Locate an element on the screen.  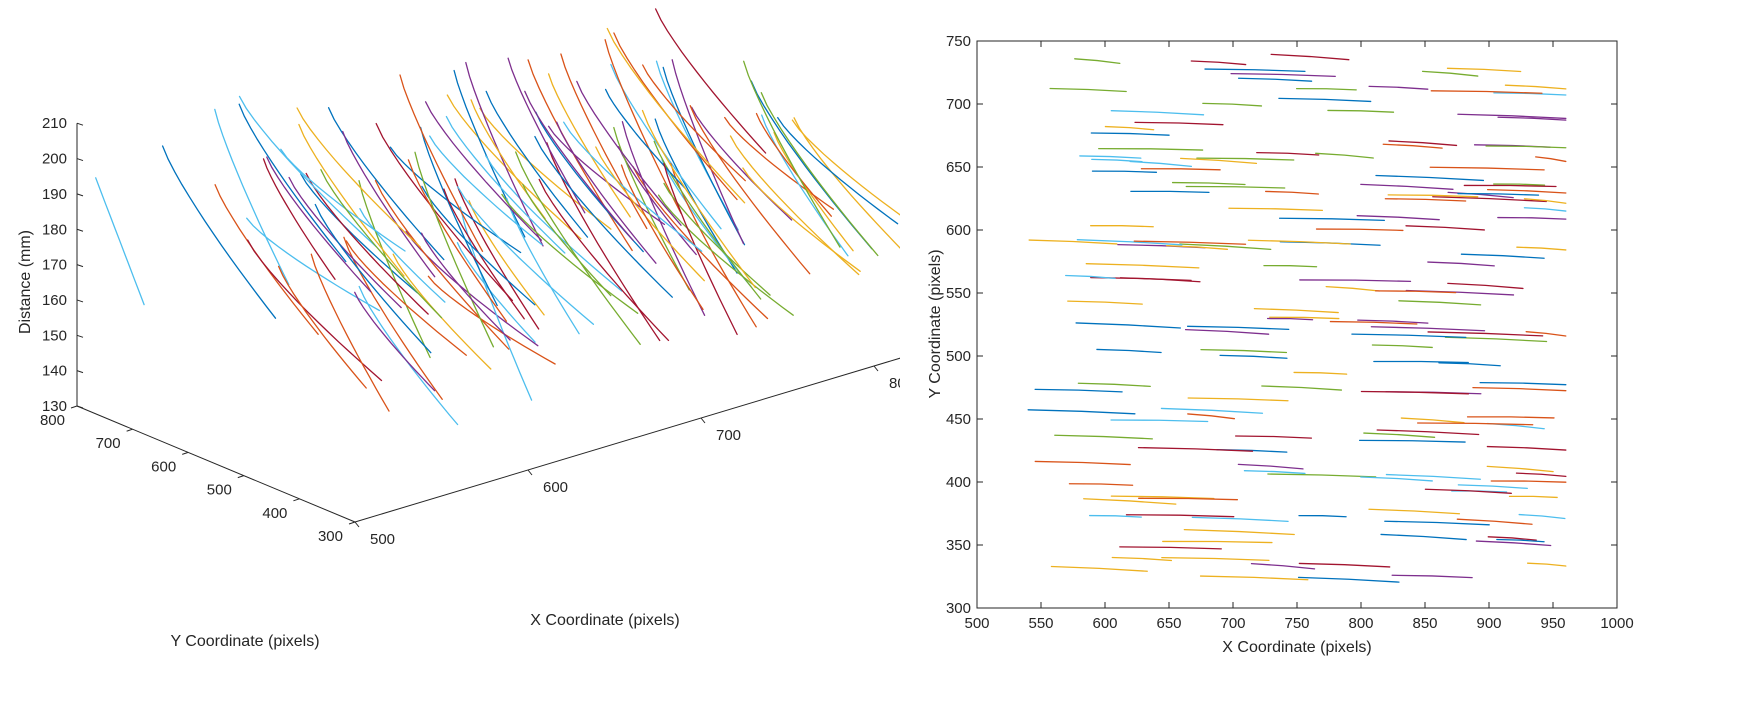
x-tick-label: 950 is located at coordinates (1552, 623).